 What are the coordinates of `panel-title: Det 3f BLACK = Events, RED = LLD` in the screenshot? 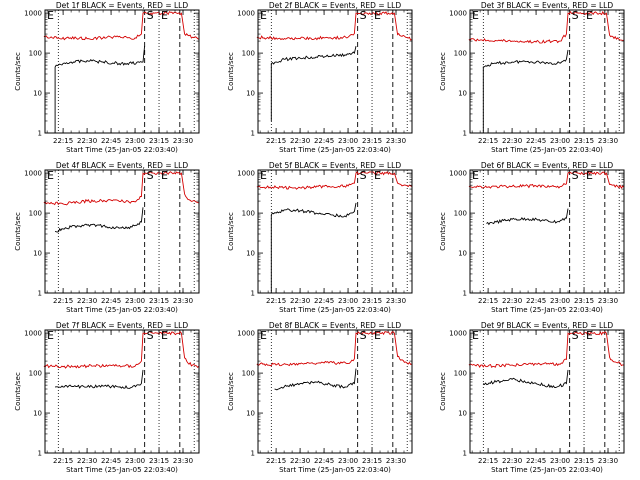 It's located at (547, 5).